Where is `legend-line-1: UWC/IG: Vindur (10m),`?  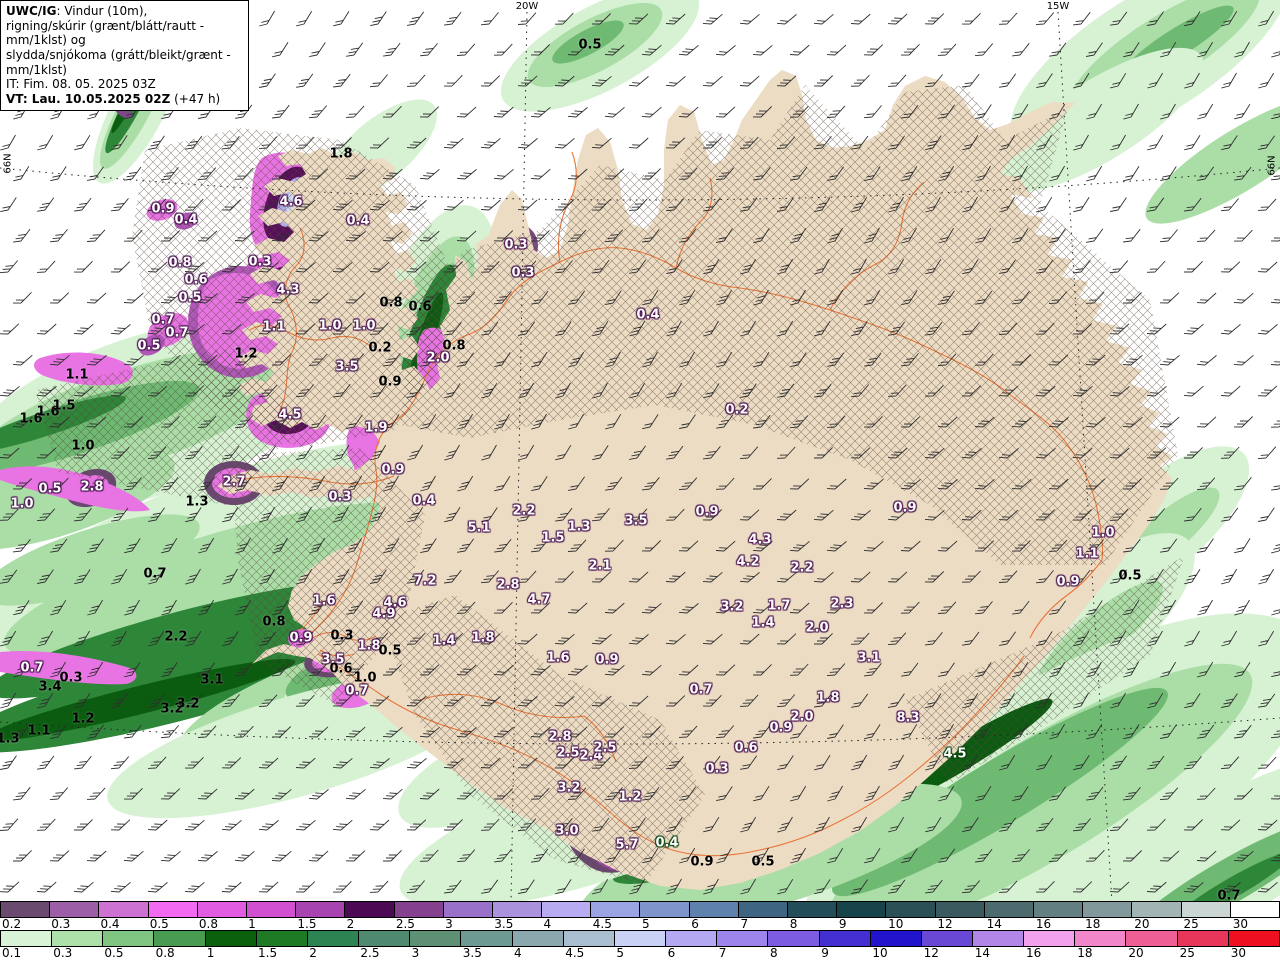 legend-line-1: UWC/IG: Vindur (10m), is located at coordinates (77, 11).